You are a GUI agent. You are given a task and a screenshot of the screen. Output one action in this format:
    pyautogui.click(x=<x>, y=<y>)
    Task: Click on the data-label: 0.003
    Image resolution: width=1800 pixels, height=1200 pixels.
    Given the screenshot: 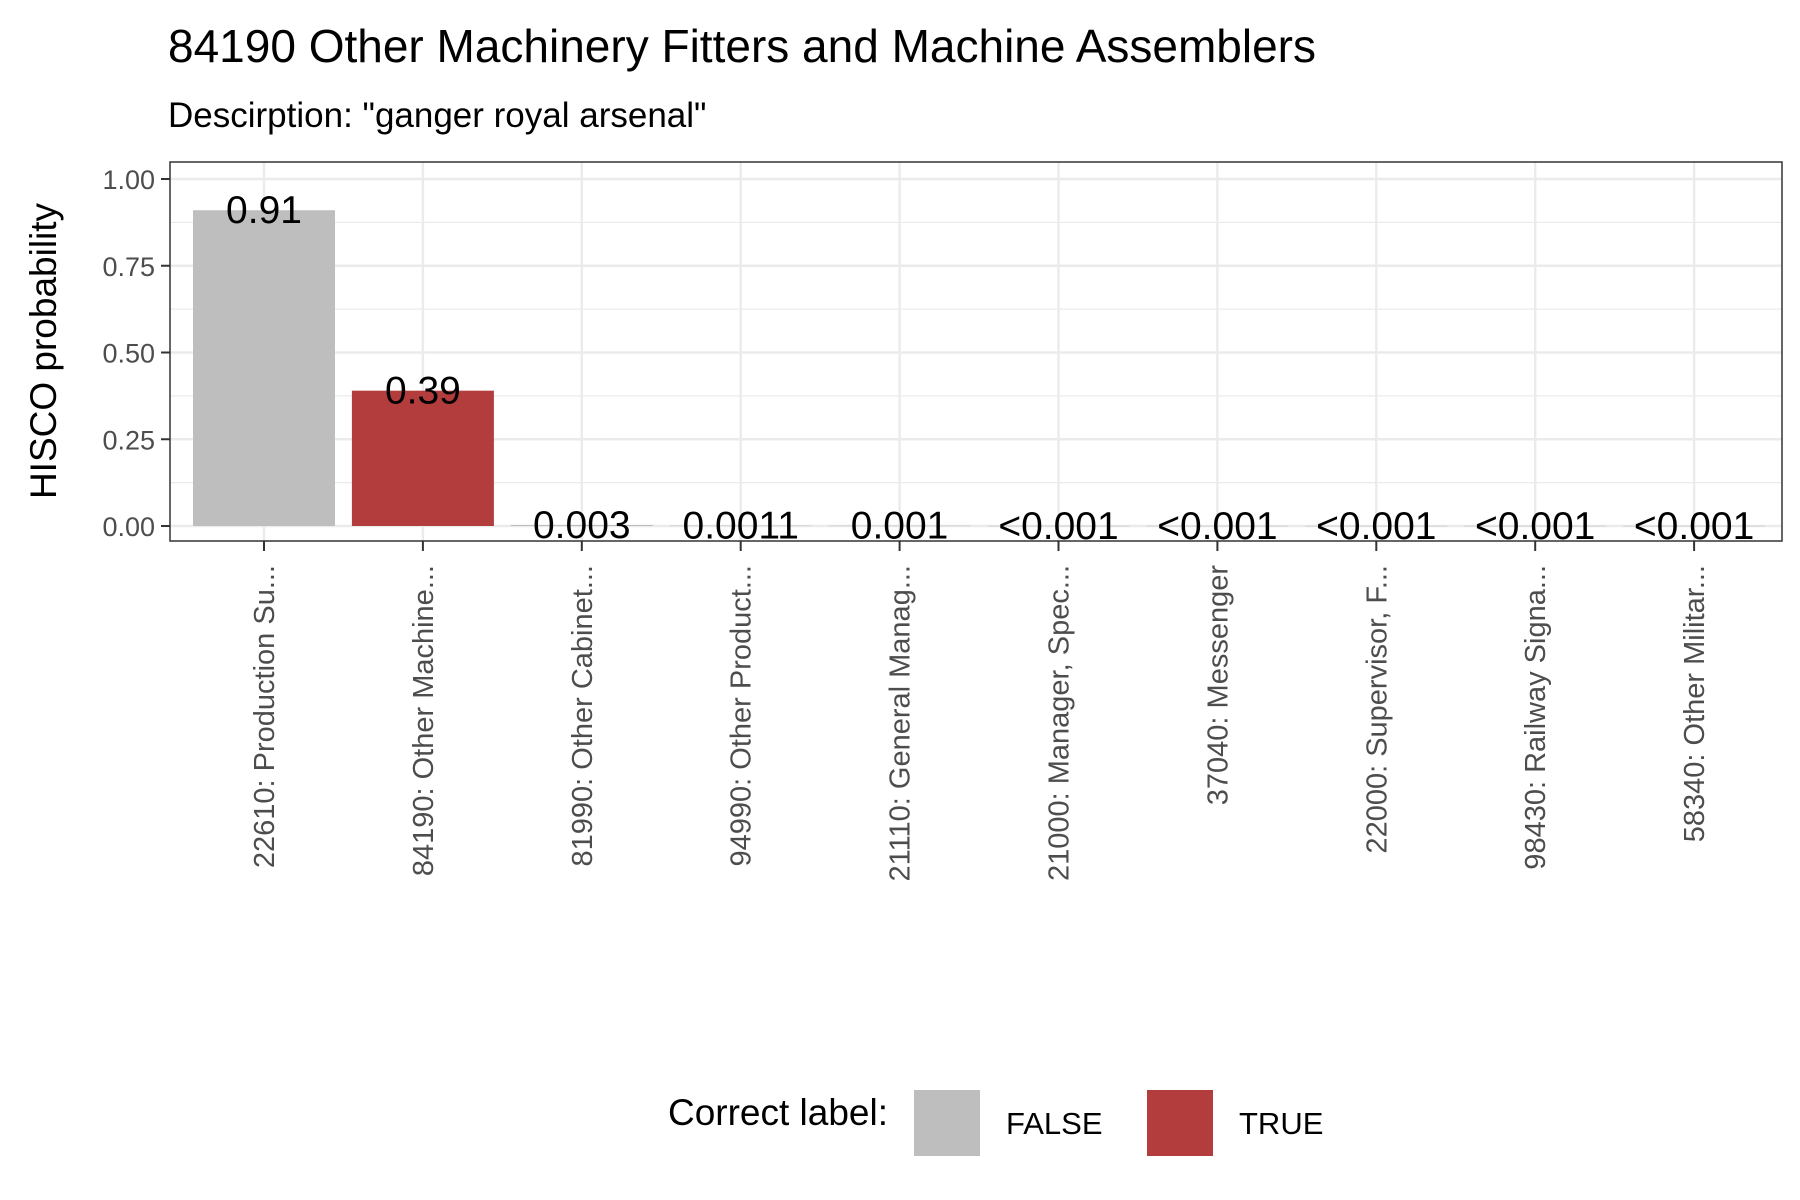 What is the action you would take?
    pyautogui.click(x=582, y=525)
    